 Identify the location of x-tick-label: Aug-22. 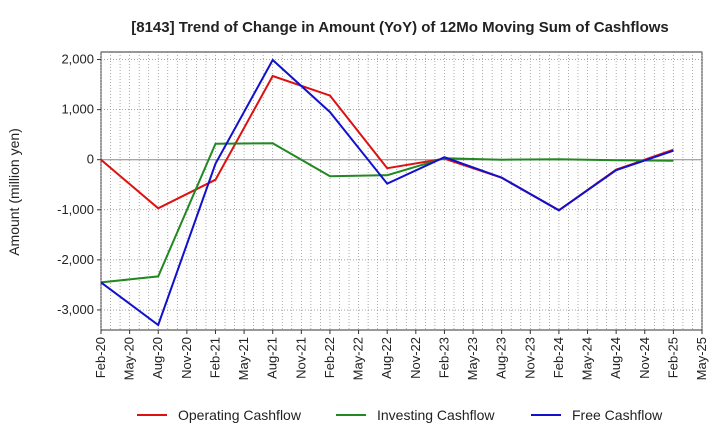
(386, 358).